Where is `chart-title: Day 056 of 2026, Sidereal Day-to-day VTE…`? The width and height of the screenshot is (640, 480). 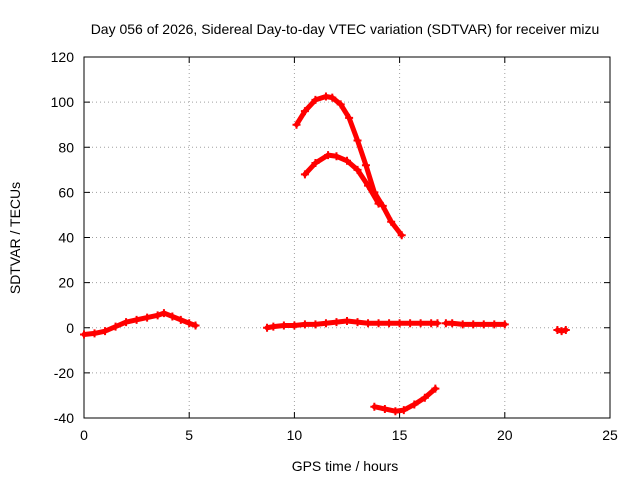 chart-title: Day 056 of 2026, Sidereal Day-to-day VTE… is located at coordinates (345, 29).